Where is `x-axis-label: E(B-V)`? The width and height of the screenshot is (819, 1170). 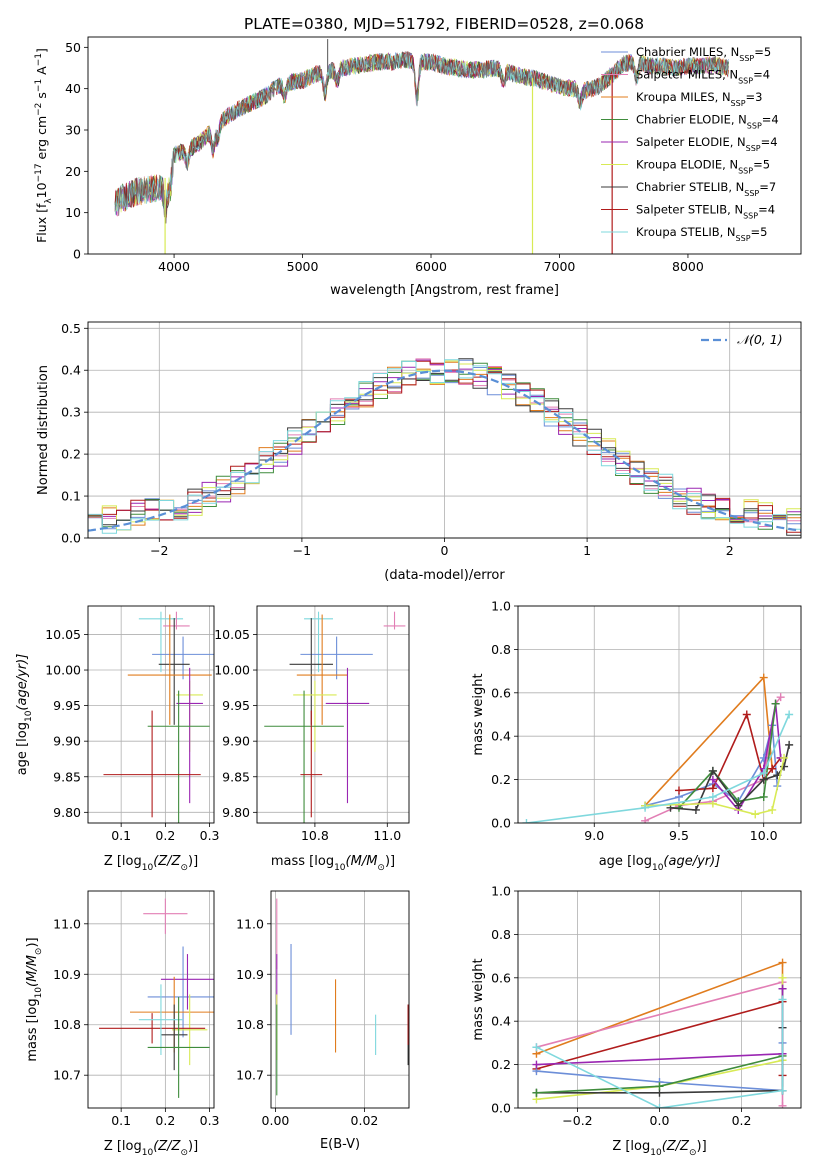
x-axis-label: E(B-V) is located at coordinates (340, 1144).